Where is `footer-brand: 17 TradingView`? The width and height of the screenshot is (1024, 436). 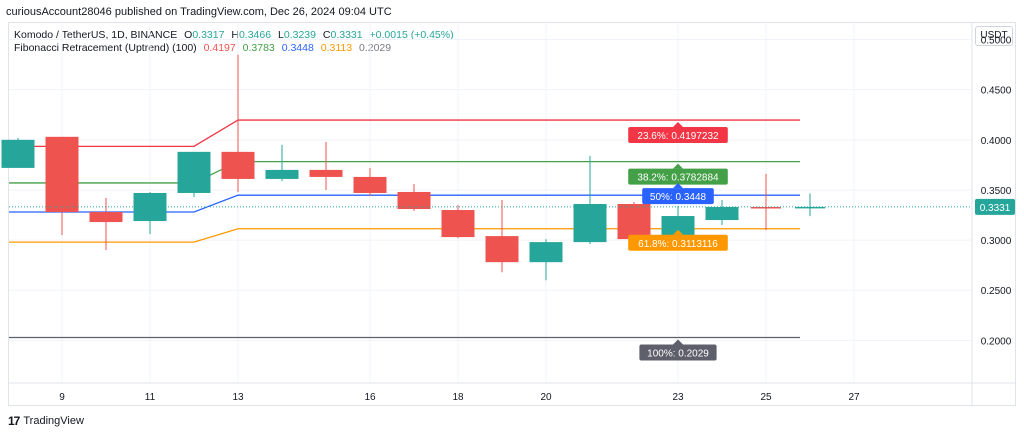
footer-brand: 17 TradingView is located at coordinates (46, 421).